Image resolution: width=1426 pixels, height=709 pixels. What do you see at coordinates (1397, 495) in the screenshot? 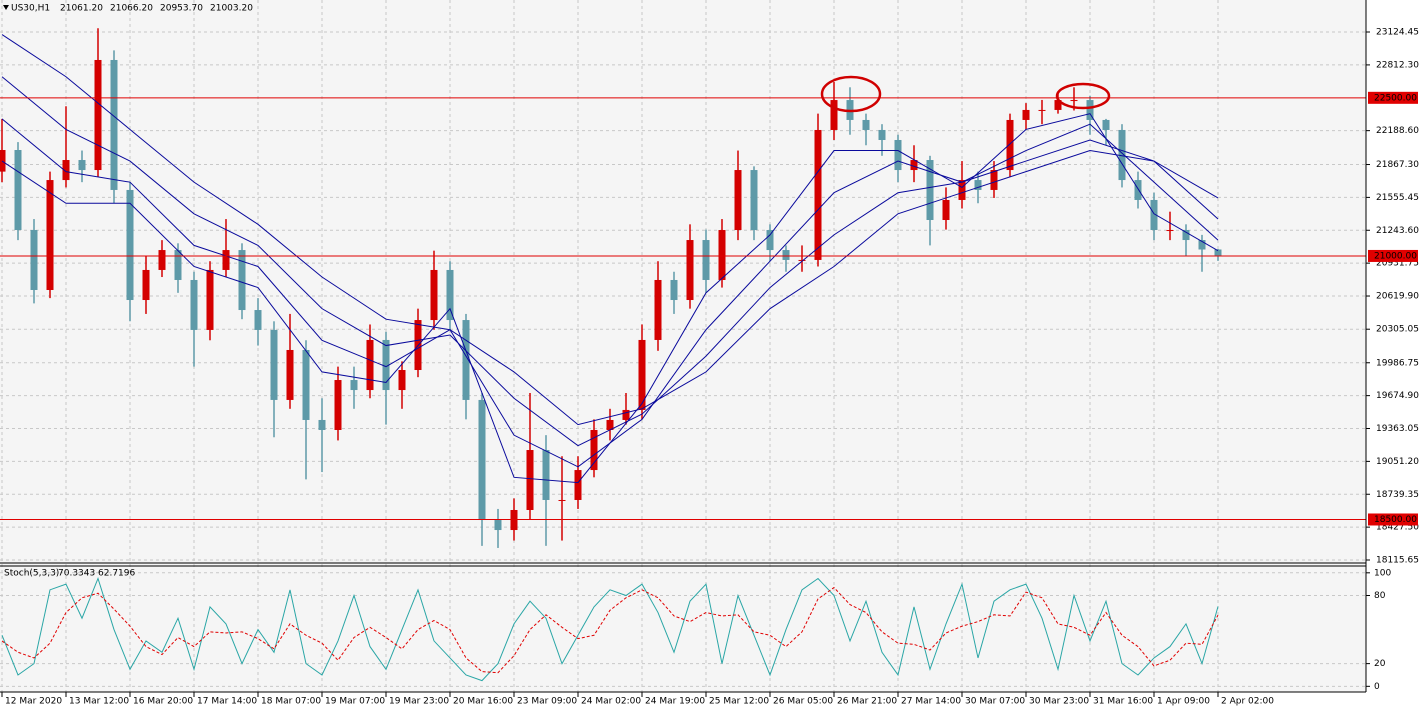
I see `y-tick-label: 18739.35` at bounding box center [1397, 495].